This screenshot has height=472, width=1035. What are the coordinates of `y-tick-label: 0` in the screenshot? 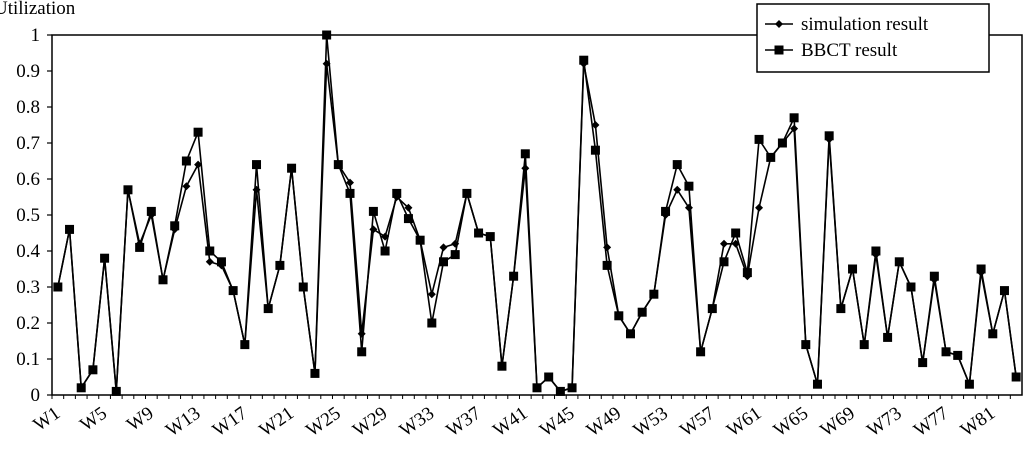 It's located at (36, 395).